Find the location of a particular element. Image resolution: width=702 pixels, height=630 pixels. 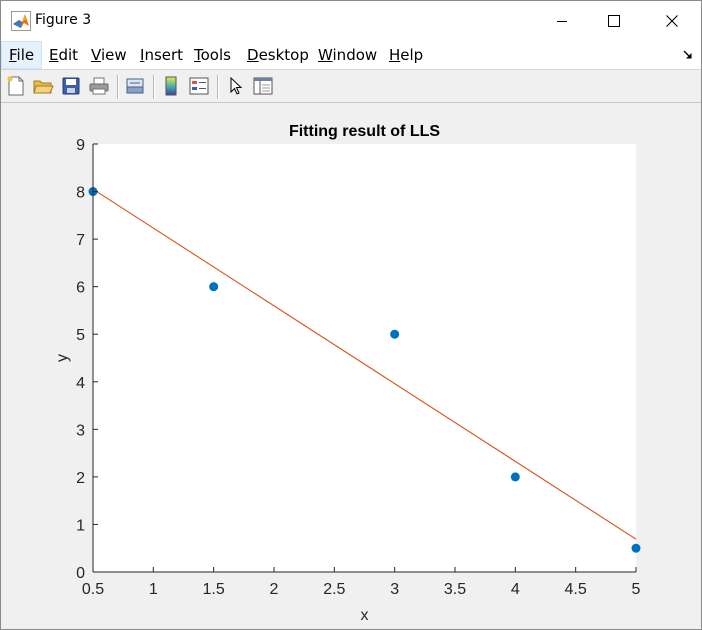

open-file-icon is located at coordinates (43, 87).